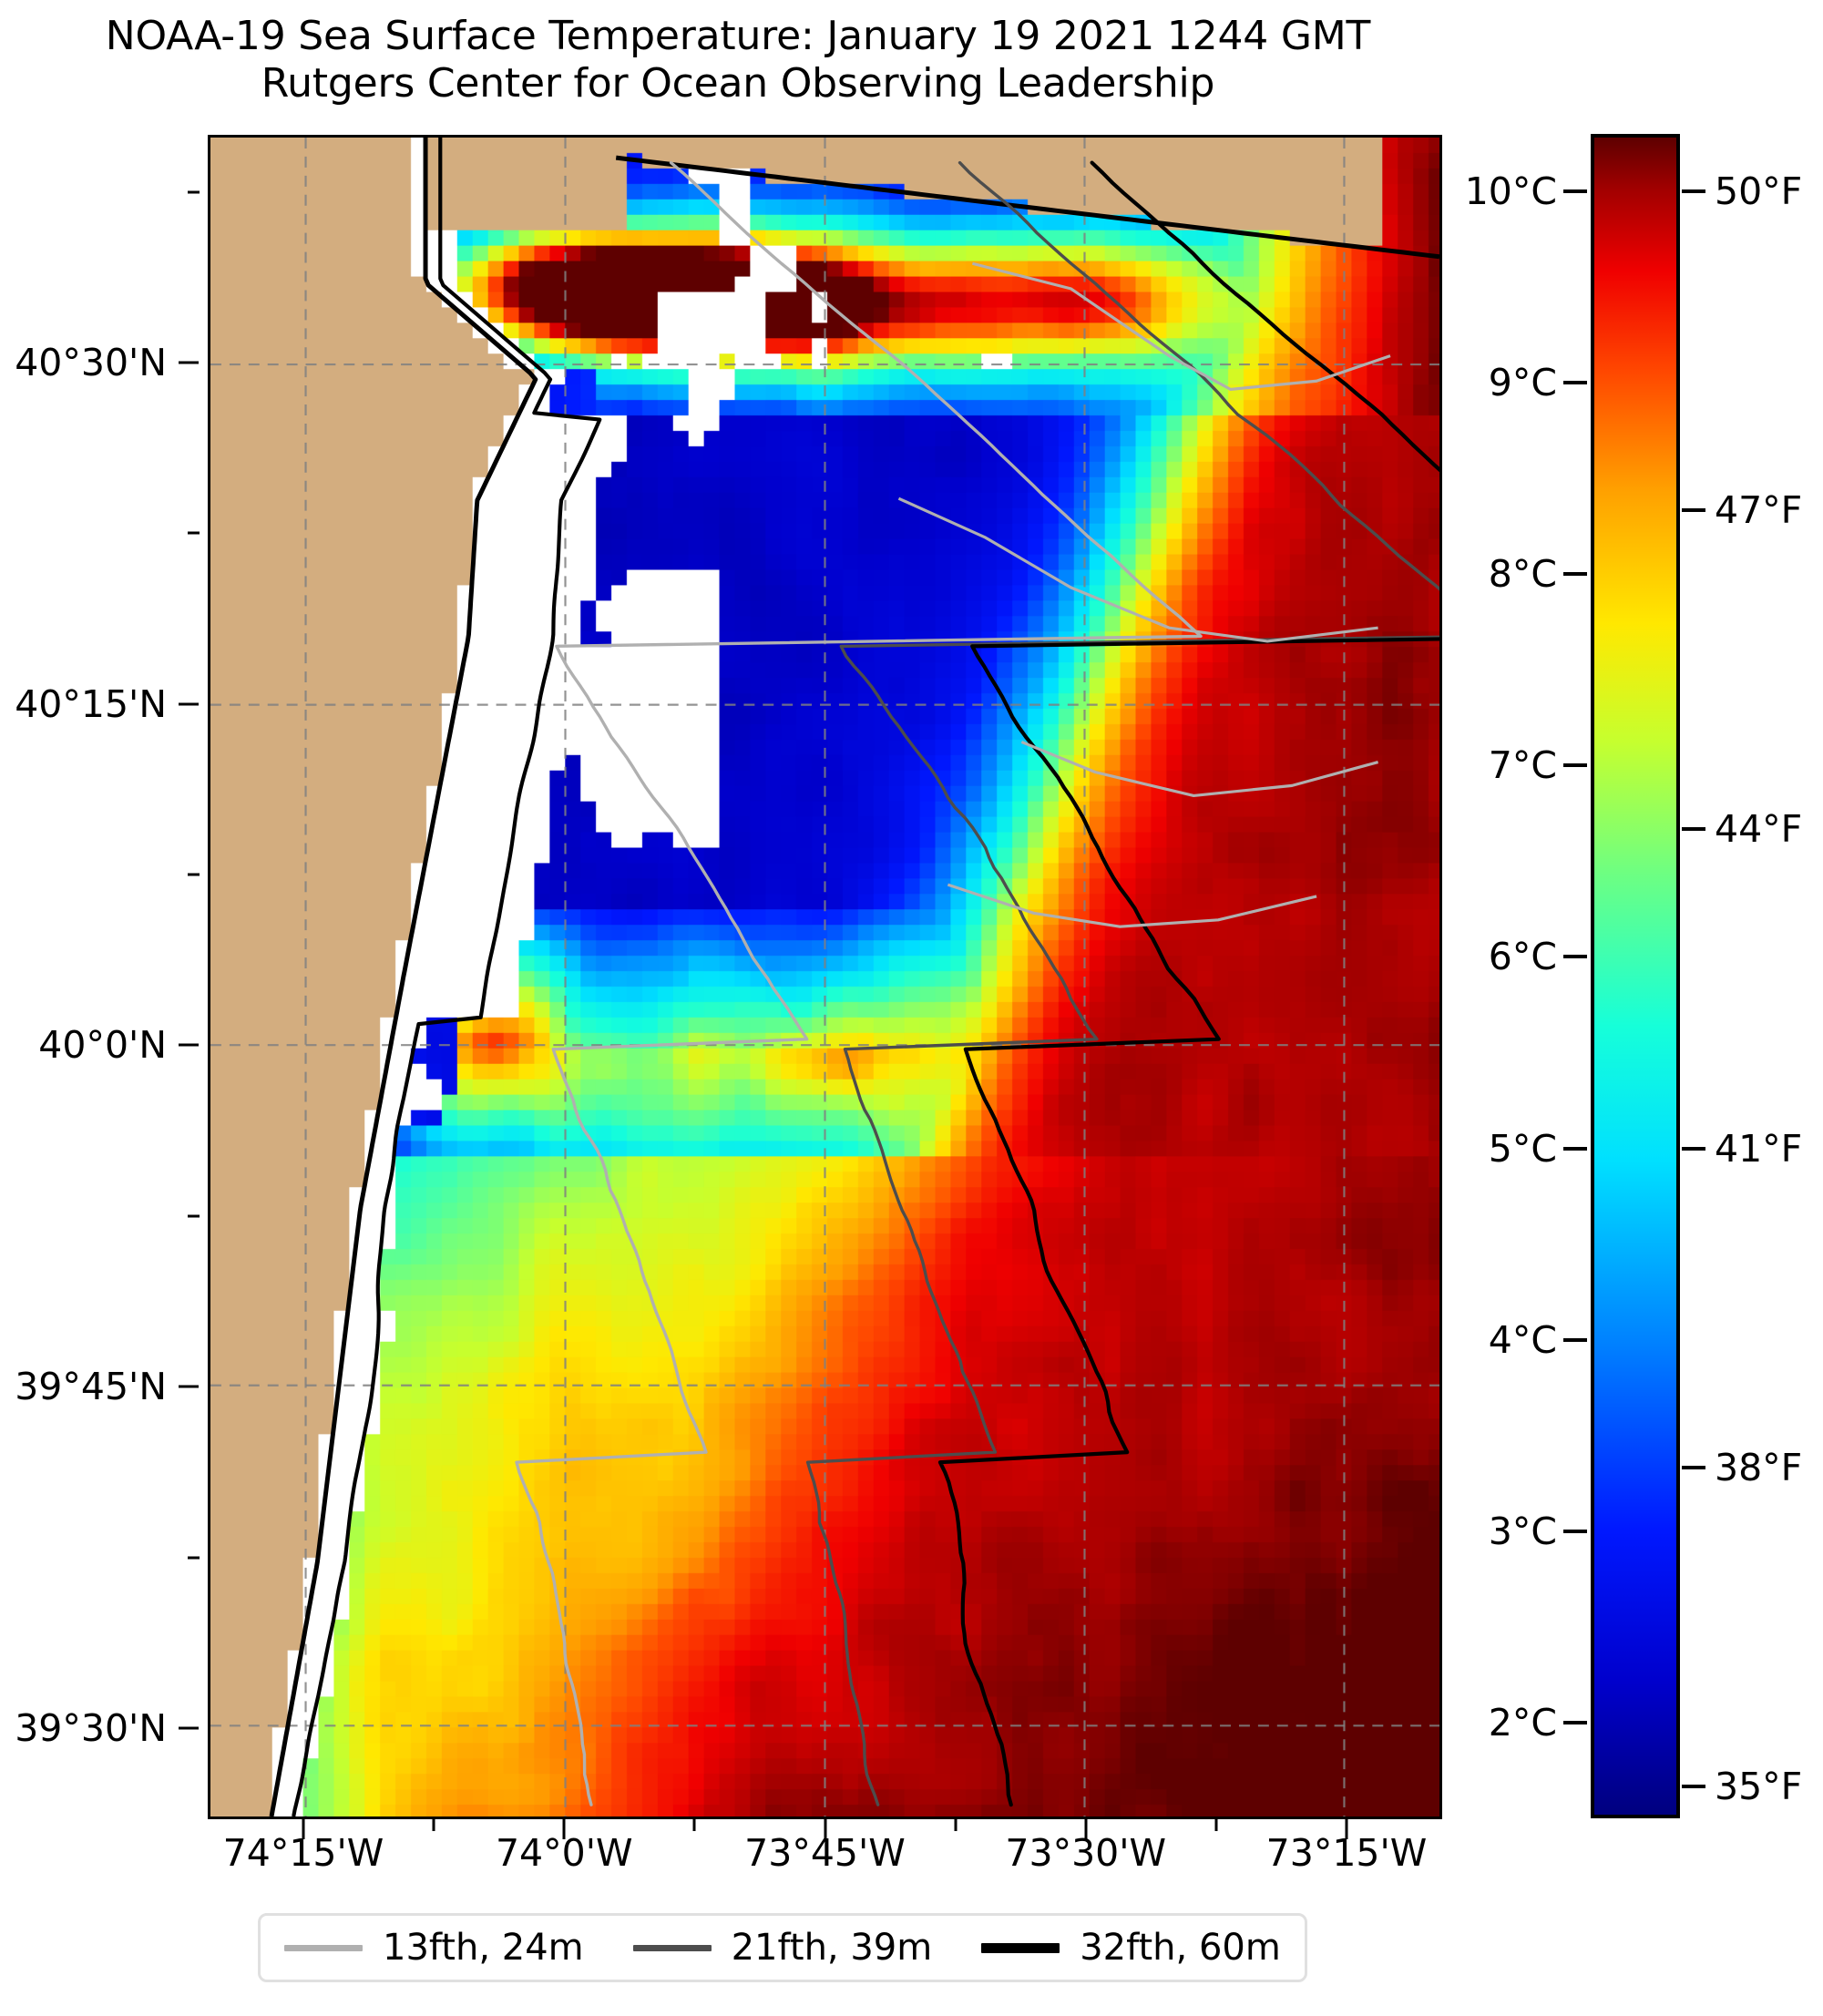  I want to click on coastline-barrier-islands, so click(447, 977).